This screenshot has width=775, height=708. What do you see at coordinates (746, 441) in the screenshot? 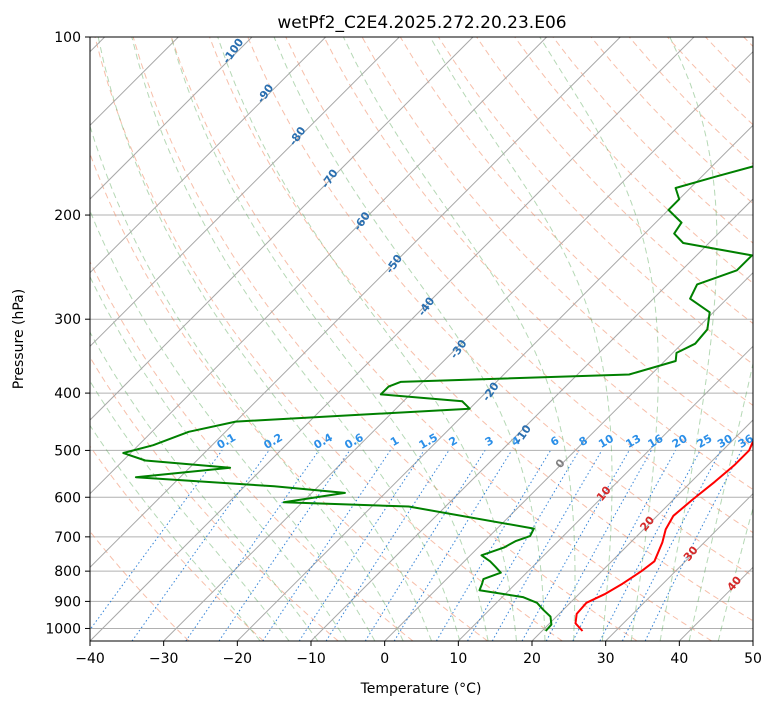
I see `mixing-ratio-label: 36` at bounding box center [746, 441].